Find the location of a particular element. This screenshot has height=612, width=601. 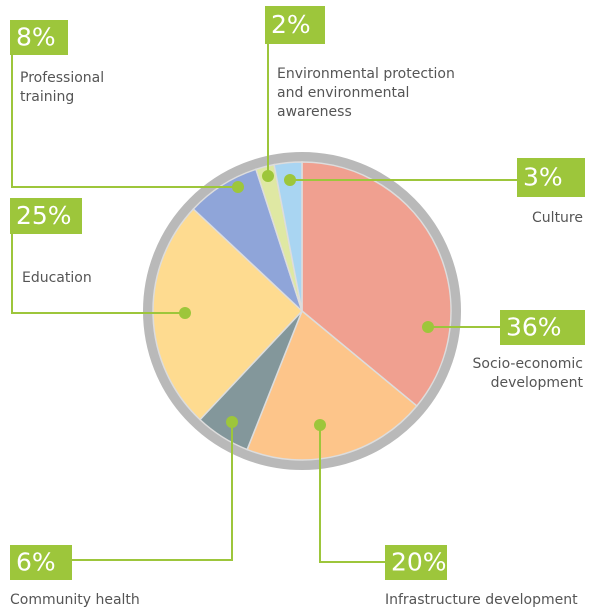

percent-label: 8% is located at coordinates (36, 37).